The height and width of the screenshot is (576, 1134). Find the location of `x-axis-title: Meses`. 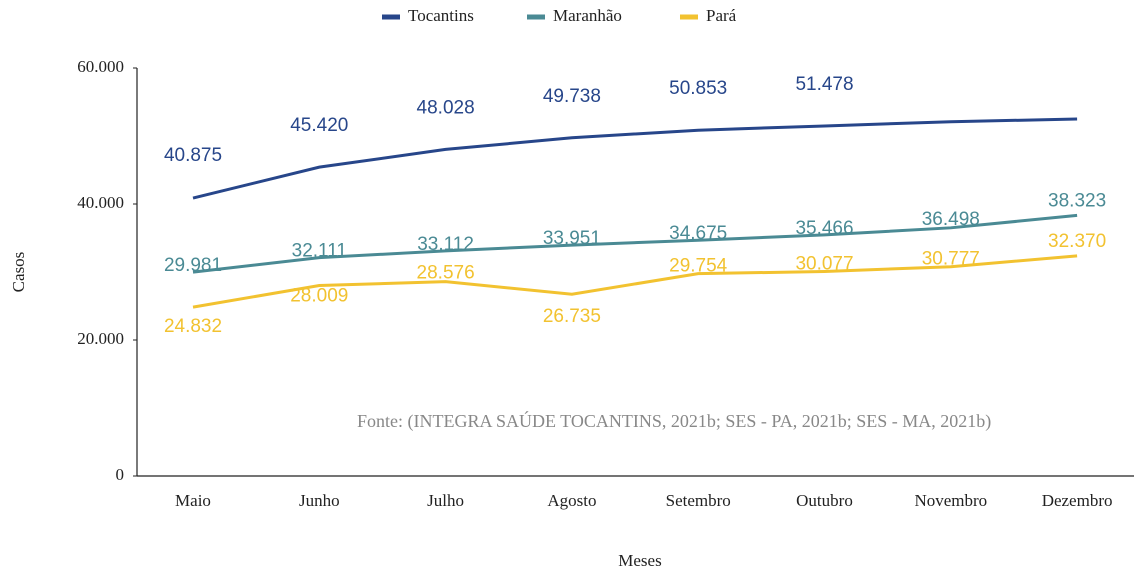

x-axis-title: Meses is located at coordinates (639, 560).